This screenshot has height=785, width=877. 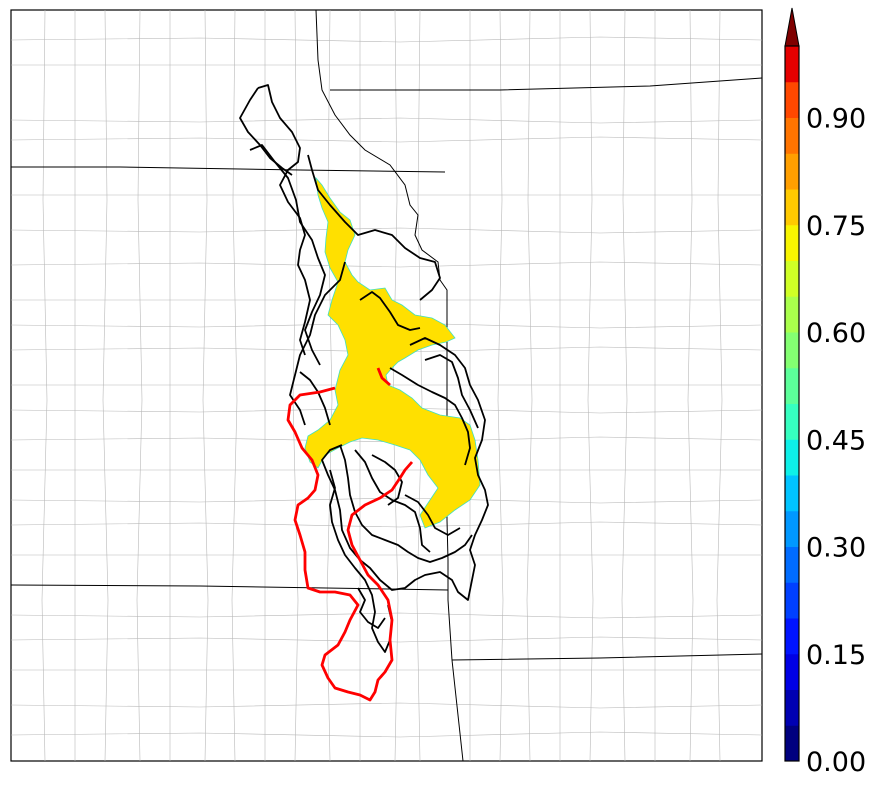 What do you see at coordinates (836, 333) in the screenshot?
I see `colorbar-tick-label: 0.60` at bounding box center [836, 333].